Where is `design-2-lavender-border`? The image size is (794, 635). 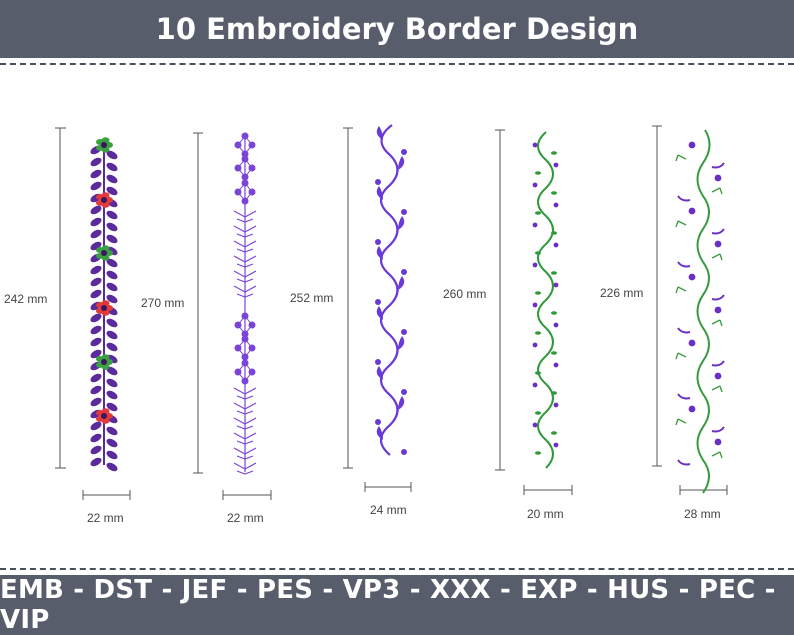
design-2-lavender-border is located at coordinates (245, 303).